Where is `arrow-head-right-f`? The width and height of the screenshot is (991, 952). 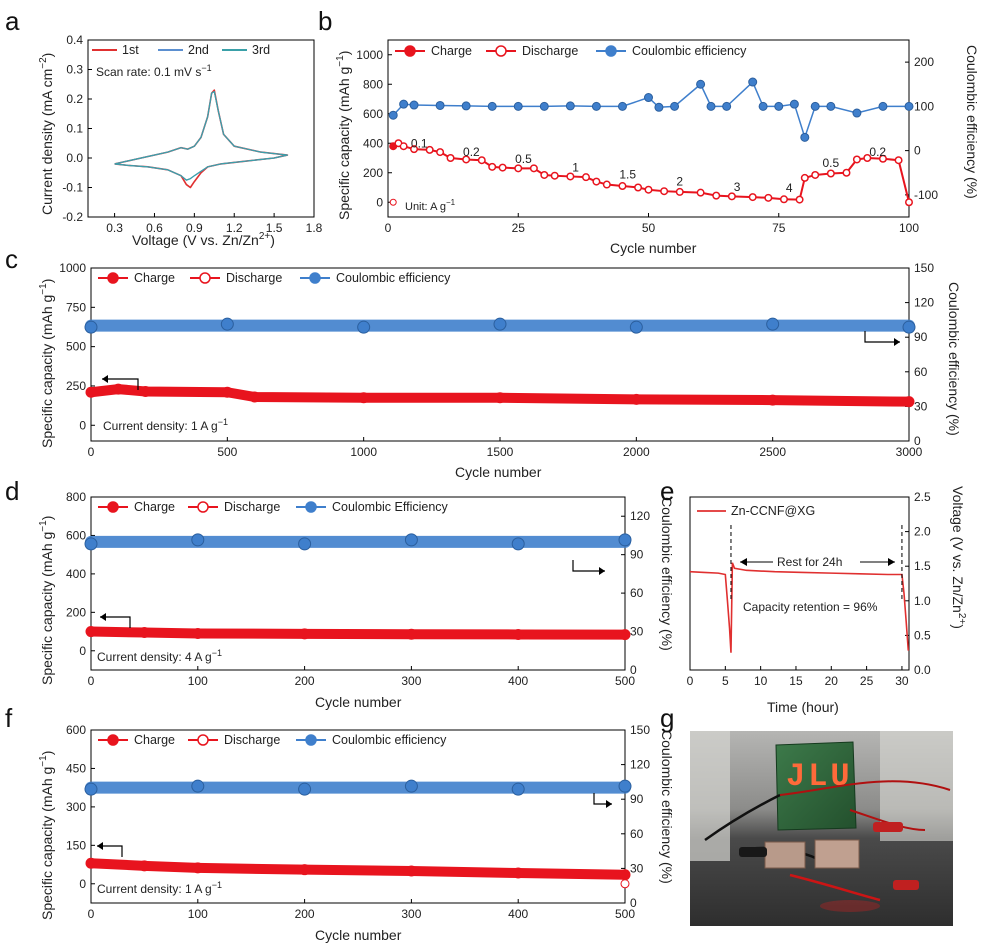 arrow-head-right-f is located at coordinates (609, 804).